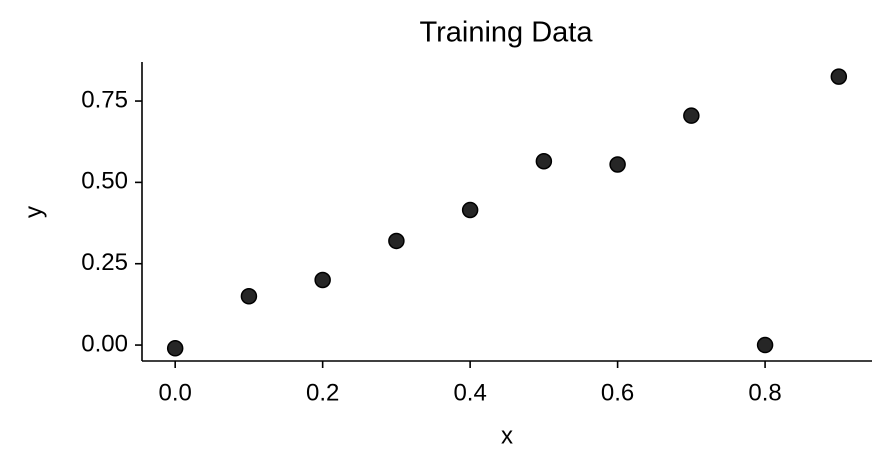 The width and height of the screenshot is (889, 471). I want to click on y-tick-label: 0.75, so click(104, 99).